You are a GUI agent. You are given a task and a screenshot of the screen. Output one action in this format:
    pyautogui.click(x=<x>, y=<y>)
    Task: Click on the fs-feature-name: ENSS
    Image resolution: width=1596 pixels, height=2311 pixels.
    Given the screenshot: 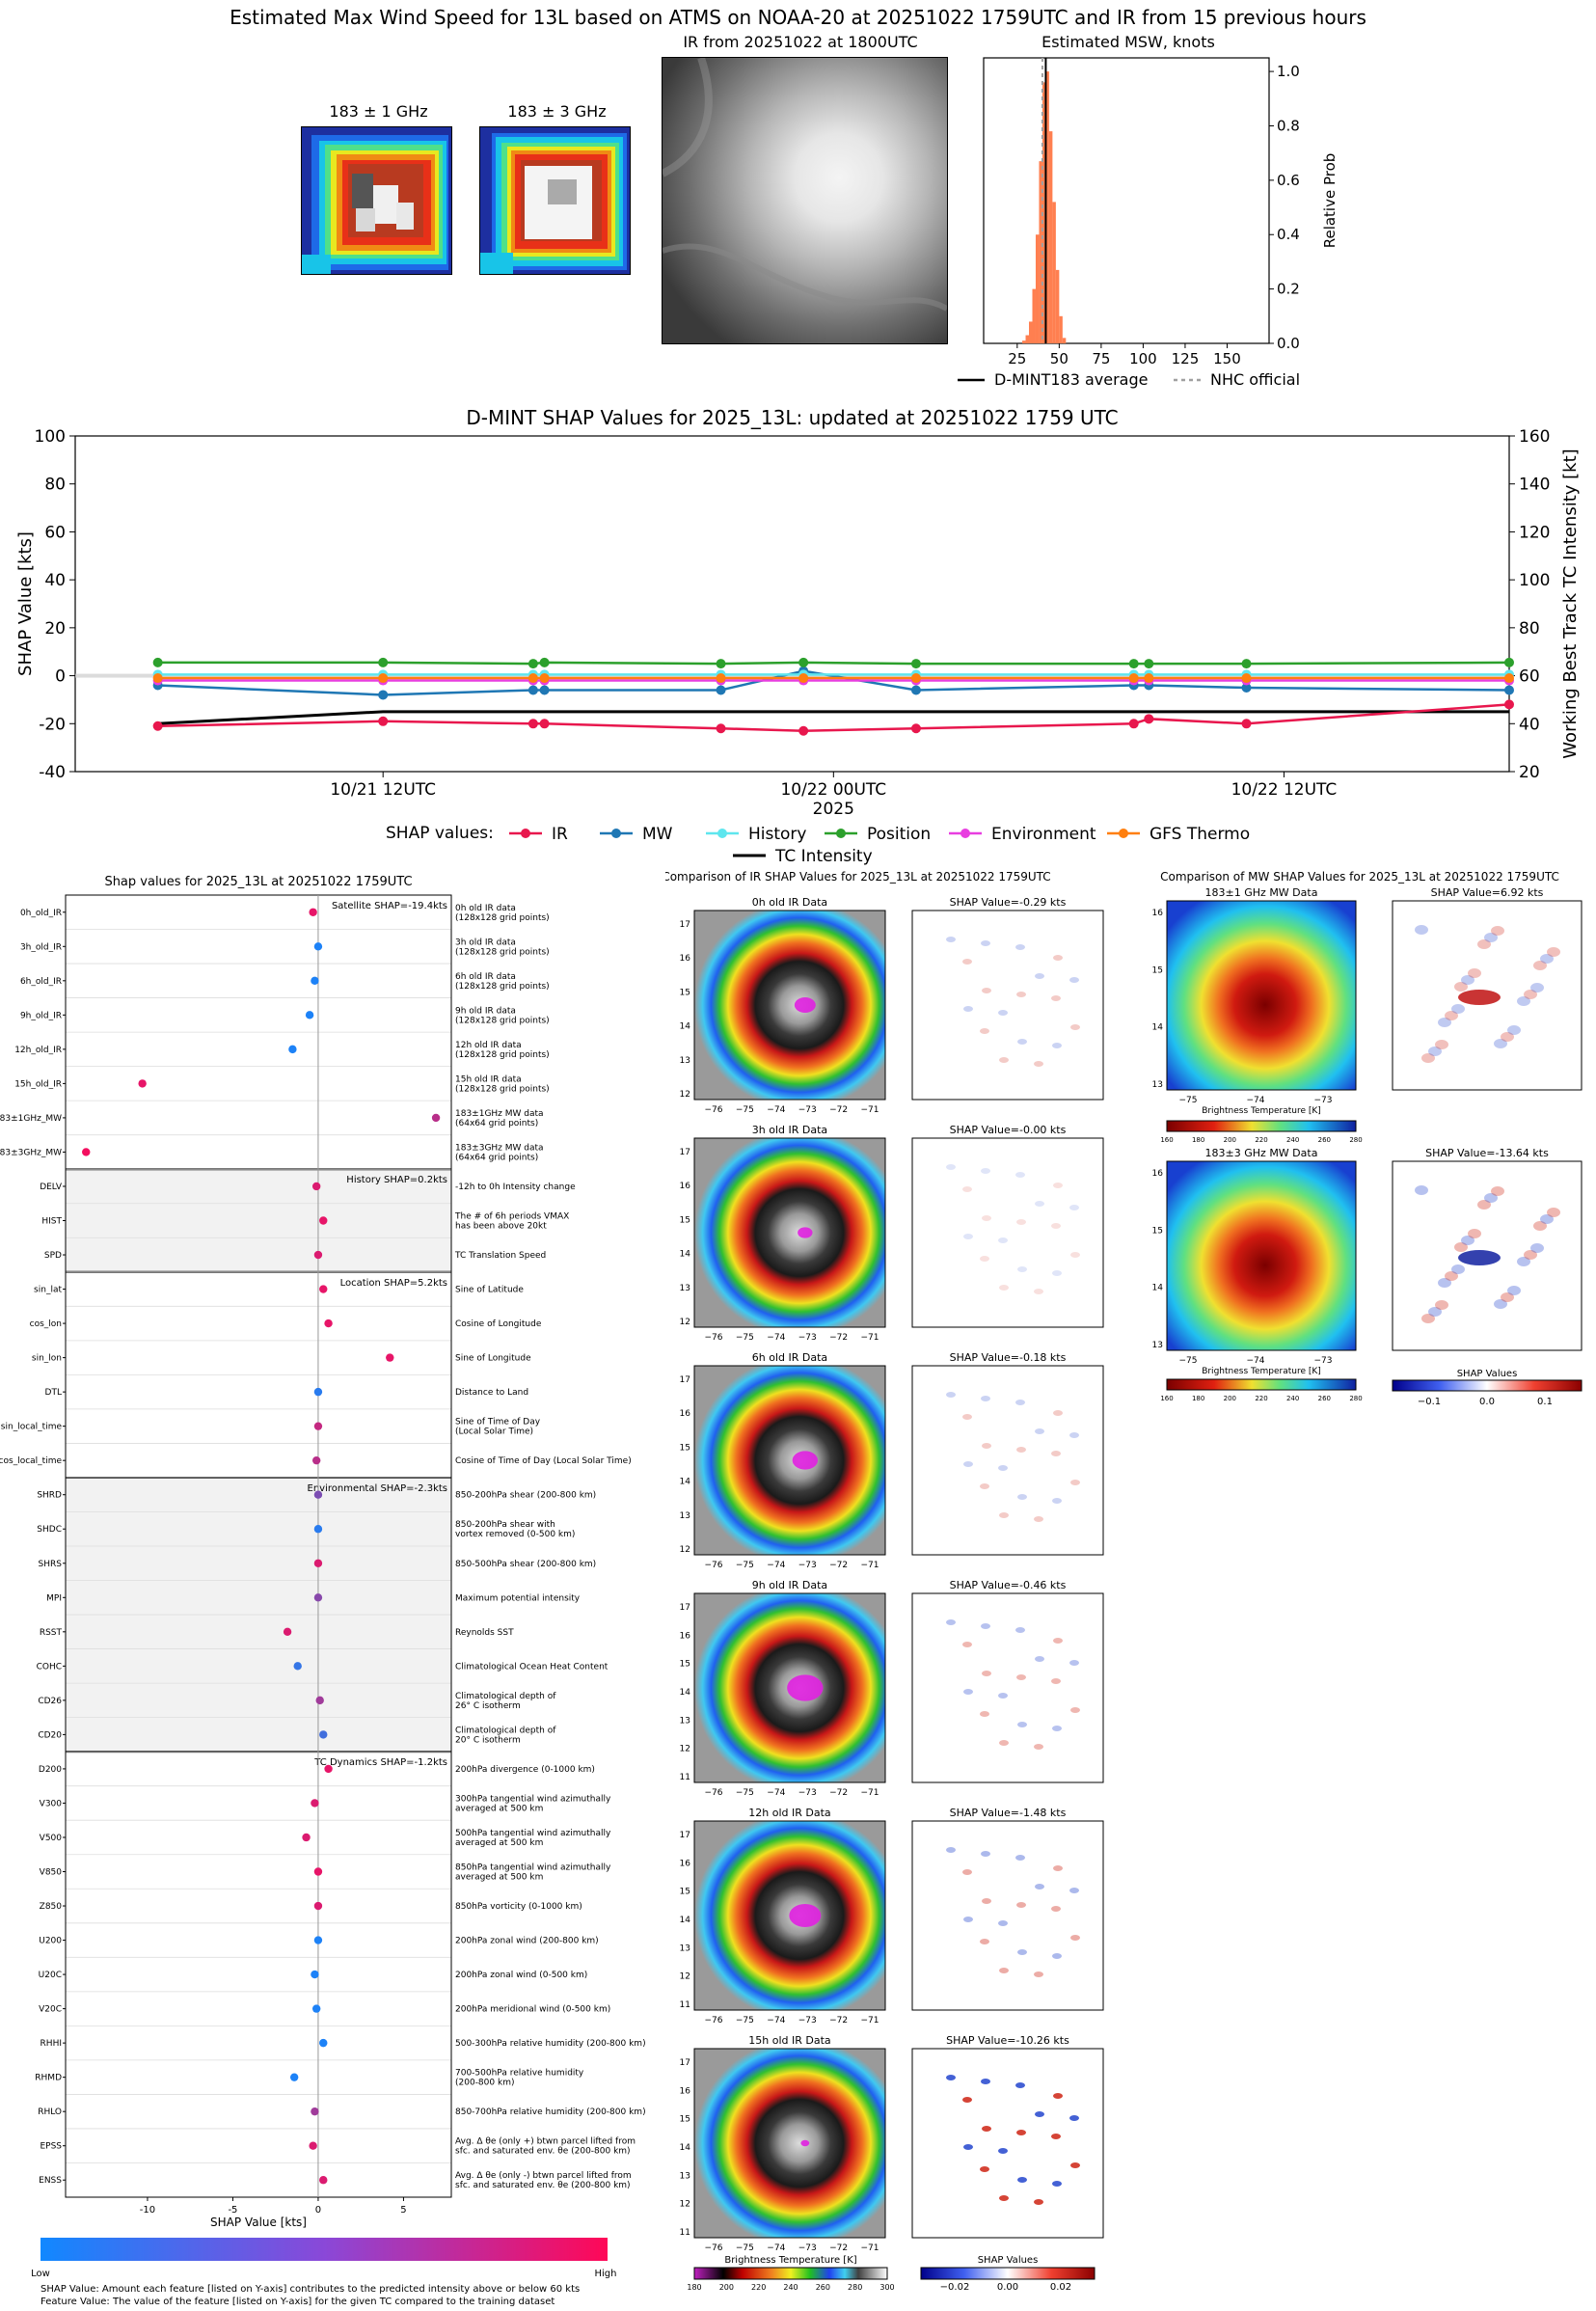 What is the action you would take?
    pyautogui.click(x=51, y=2181)
    